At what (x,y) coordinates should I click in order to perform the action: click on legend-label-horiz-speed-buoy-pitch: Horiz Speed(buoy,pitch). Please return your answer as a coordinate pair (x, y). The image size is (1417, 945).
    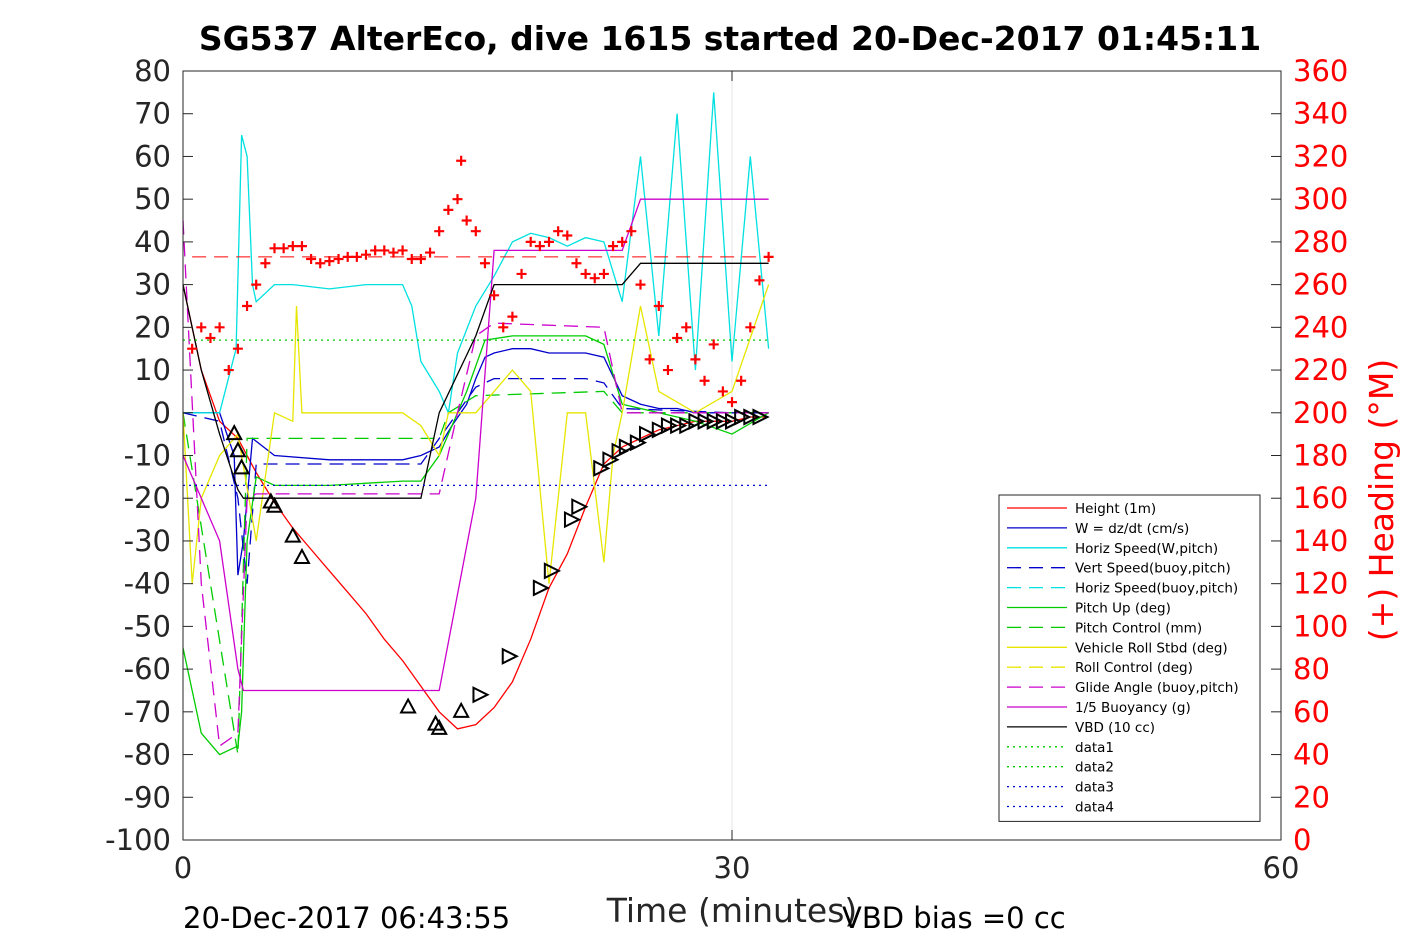
    Looking at the image, I should click on (1156, 589).